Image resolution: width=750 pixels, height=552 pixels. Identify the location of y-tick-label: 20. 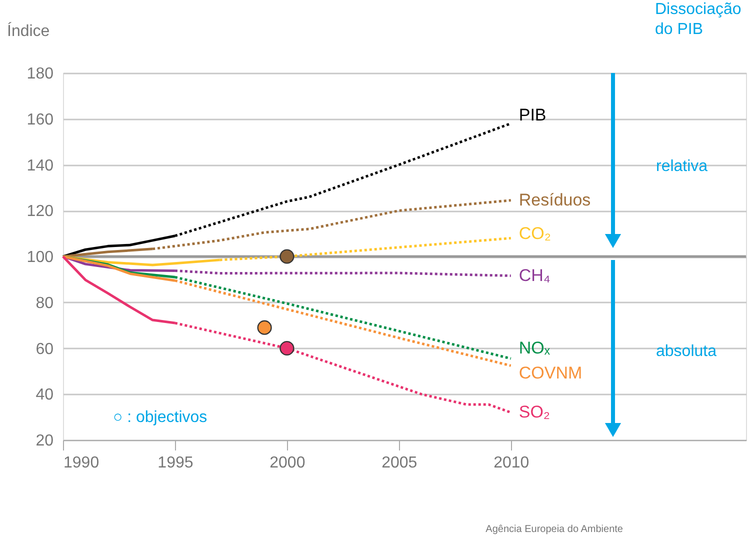
(45, 441).